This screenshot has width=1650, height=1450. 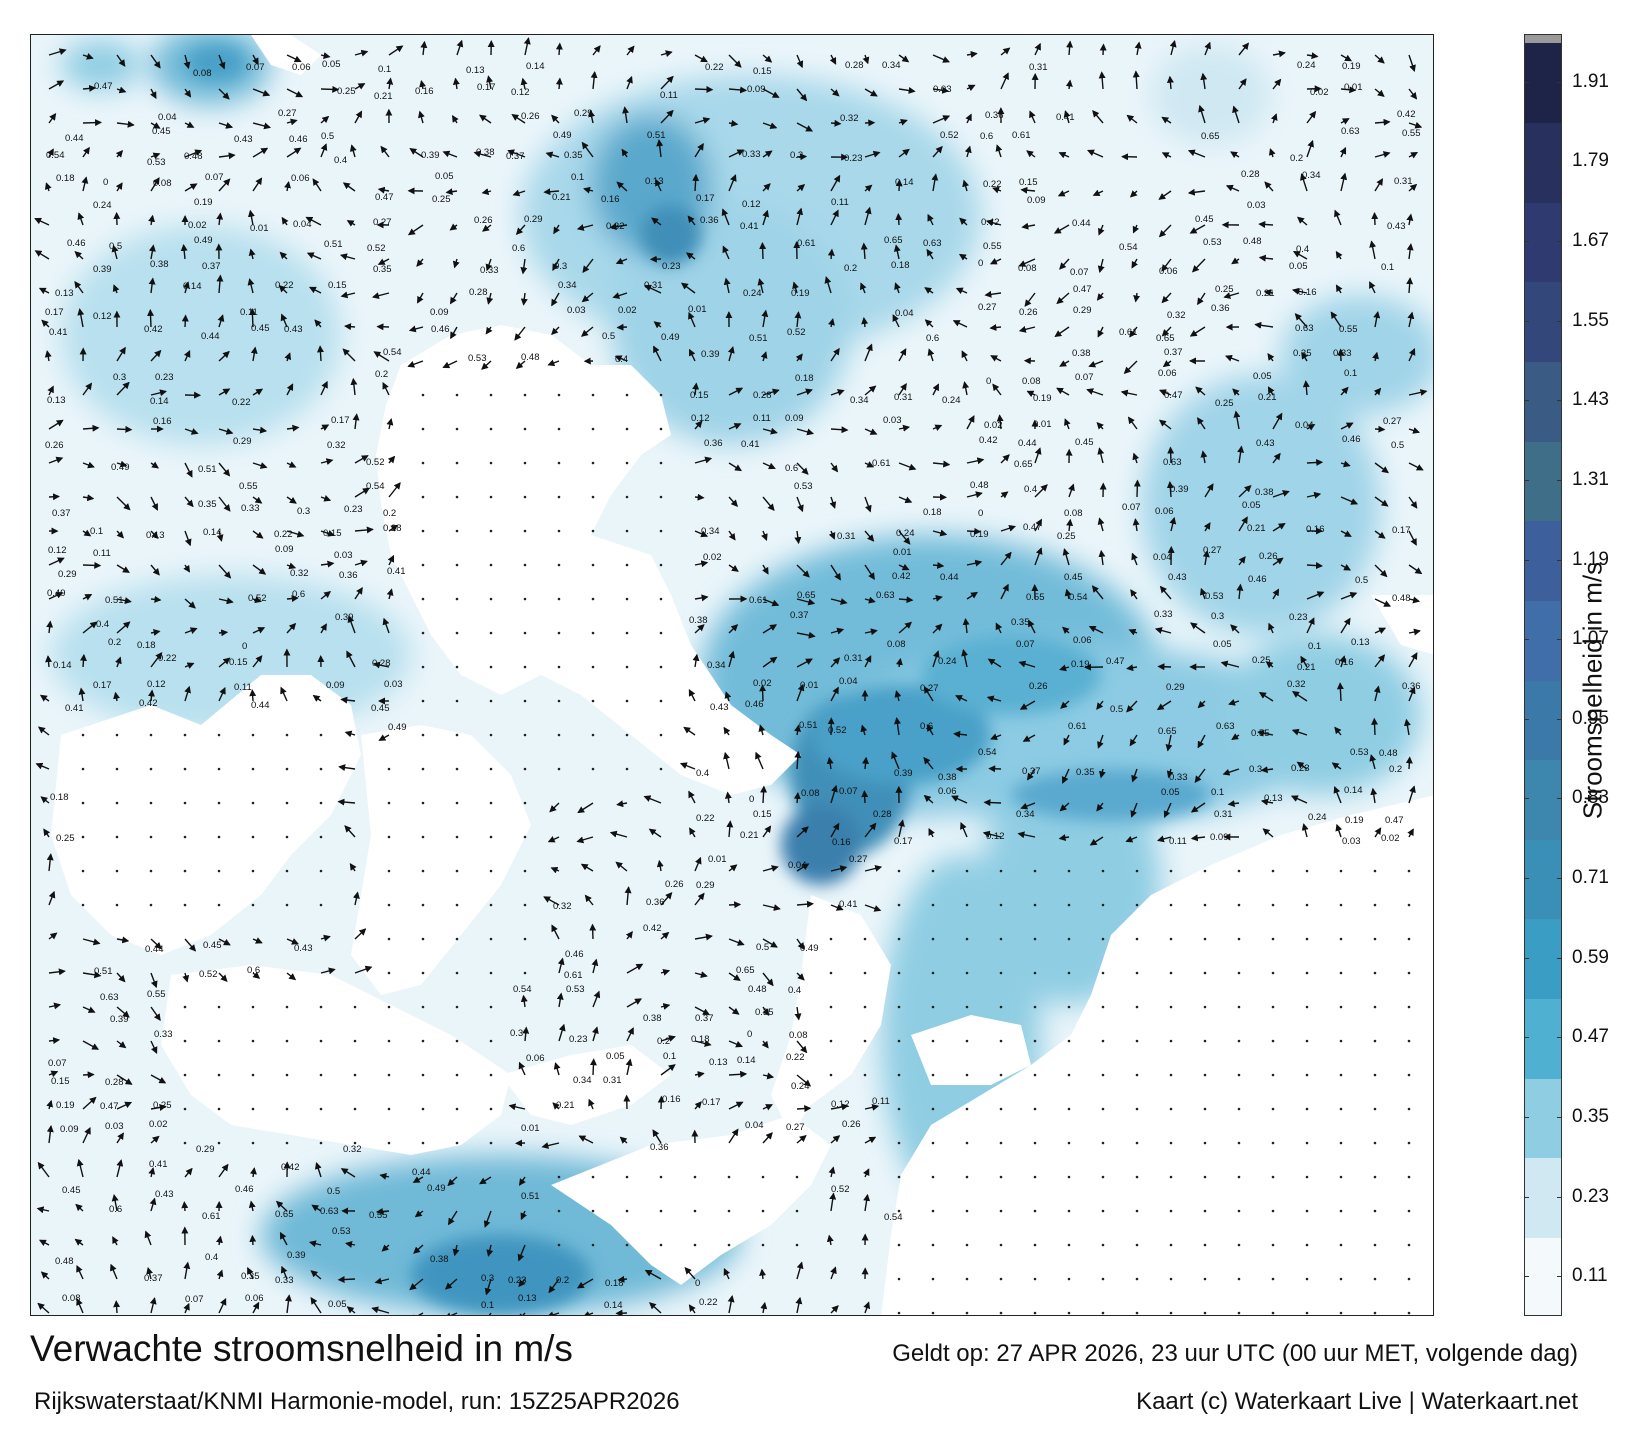 What do you see at coordinates (520, 92) in the screenshot?
I see `speed-value-label: 0.12` at bounding box center [520, 92].